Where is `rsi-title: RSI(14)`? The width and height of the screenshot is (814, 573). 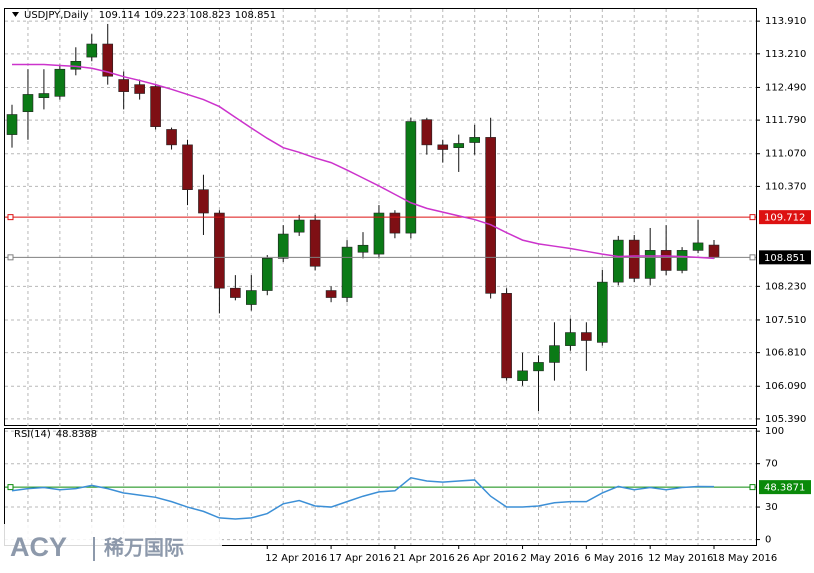 rsi-title: RSI(14) is located at coordinates (32, 434).